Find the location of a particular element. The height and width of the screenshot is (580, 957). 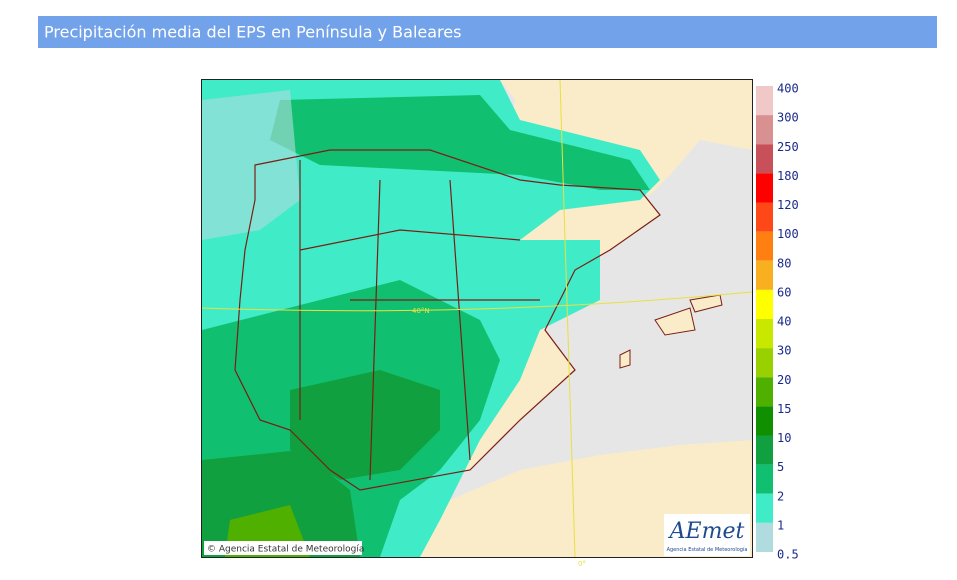

legend-label: 300 is located at coordinates (788, 118).